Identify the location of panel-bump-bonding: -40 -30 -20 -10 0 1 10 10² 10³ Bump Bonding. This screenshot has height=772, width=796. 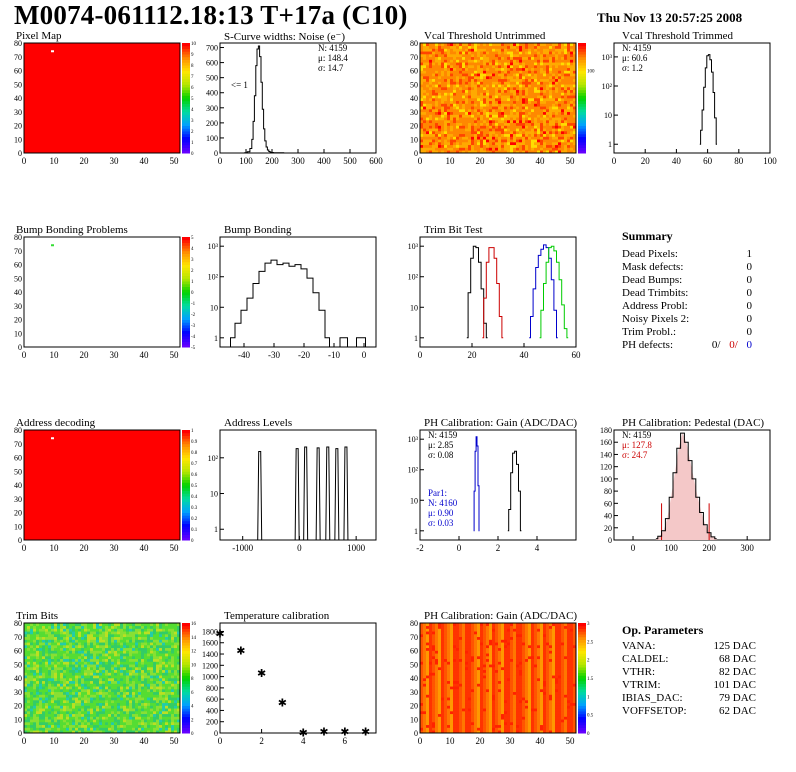
(302, 299).